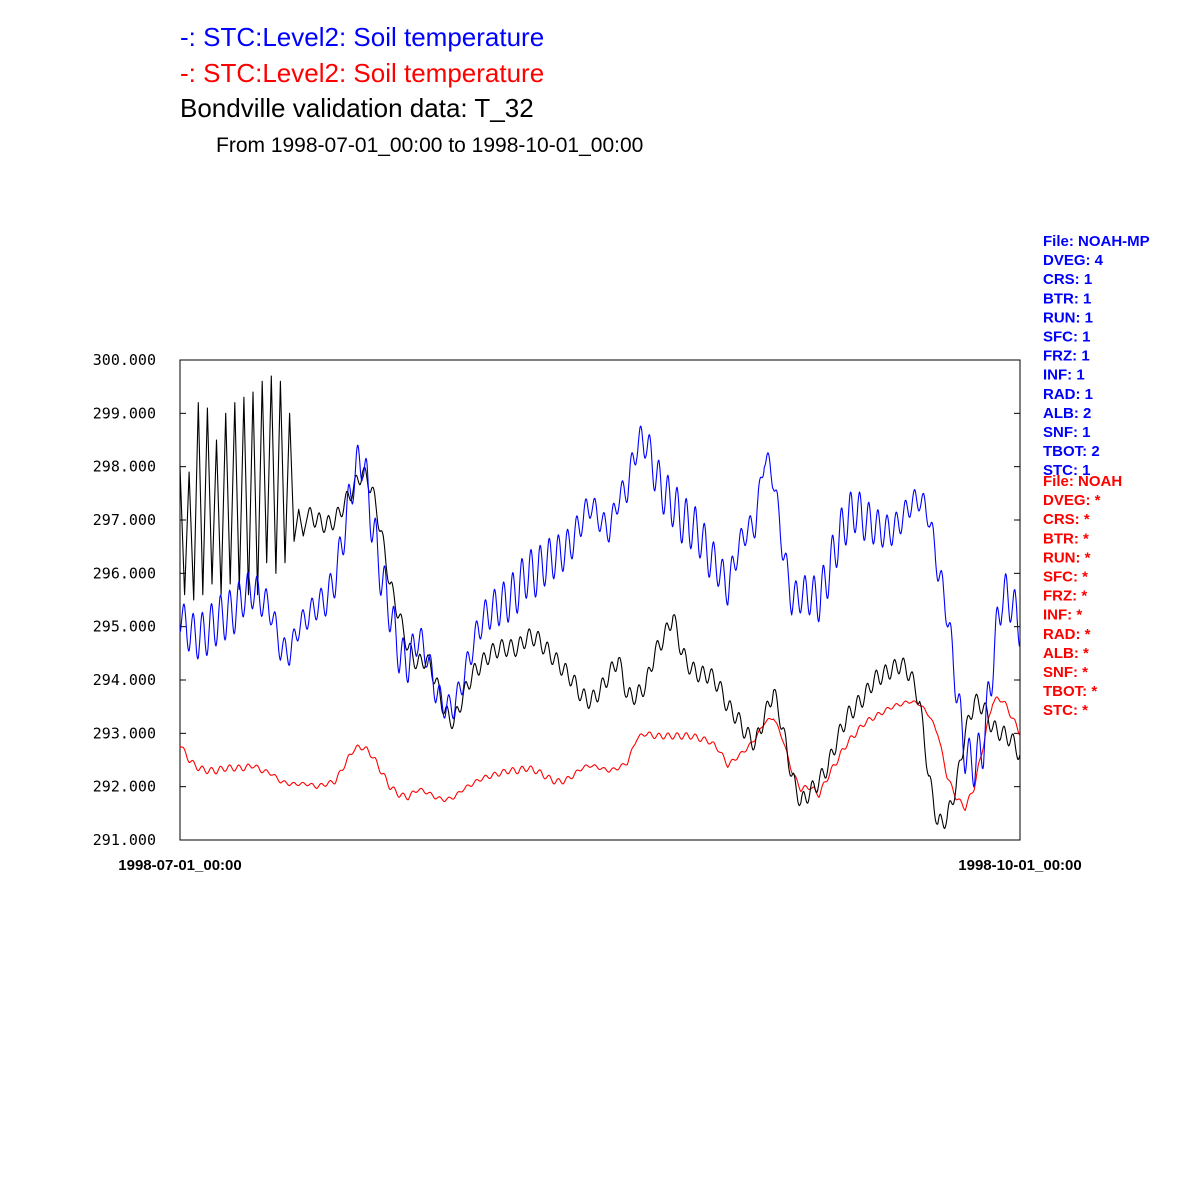 This screenshot has width=1200, height=1200. What do you see at coordinates (1073, 260) in the screenshot?
I see `setting-line: DVEG: 4` at bounding box center [1073, 260].